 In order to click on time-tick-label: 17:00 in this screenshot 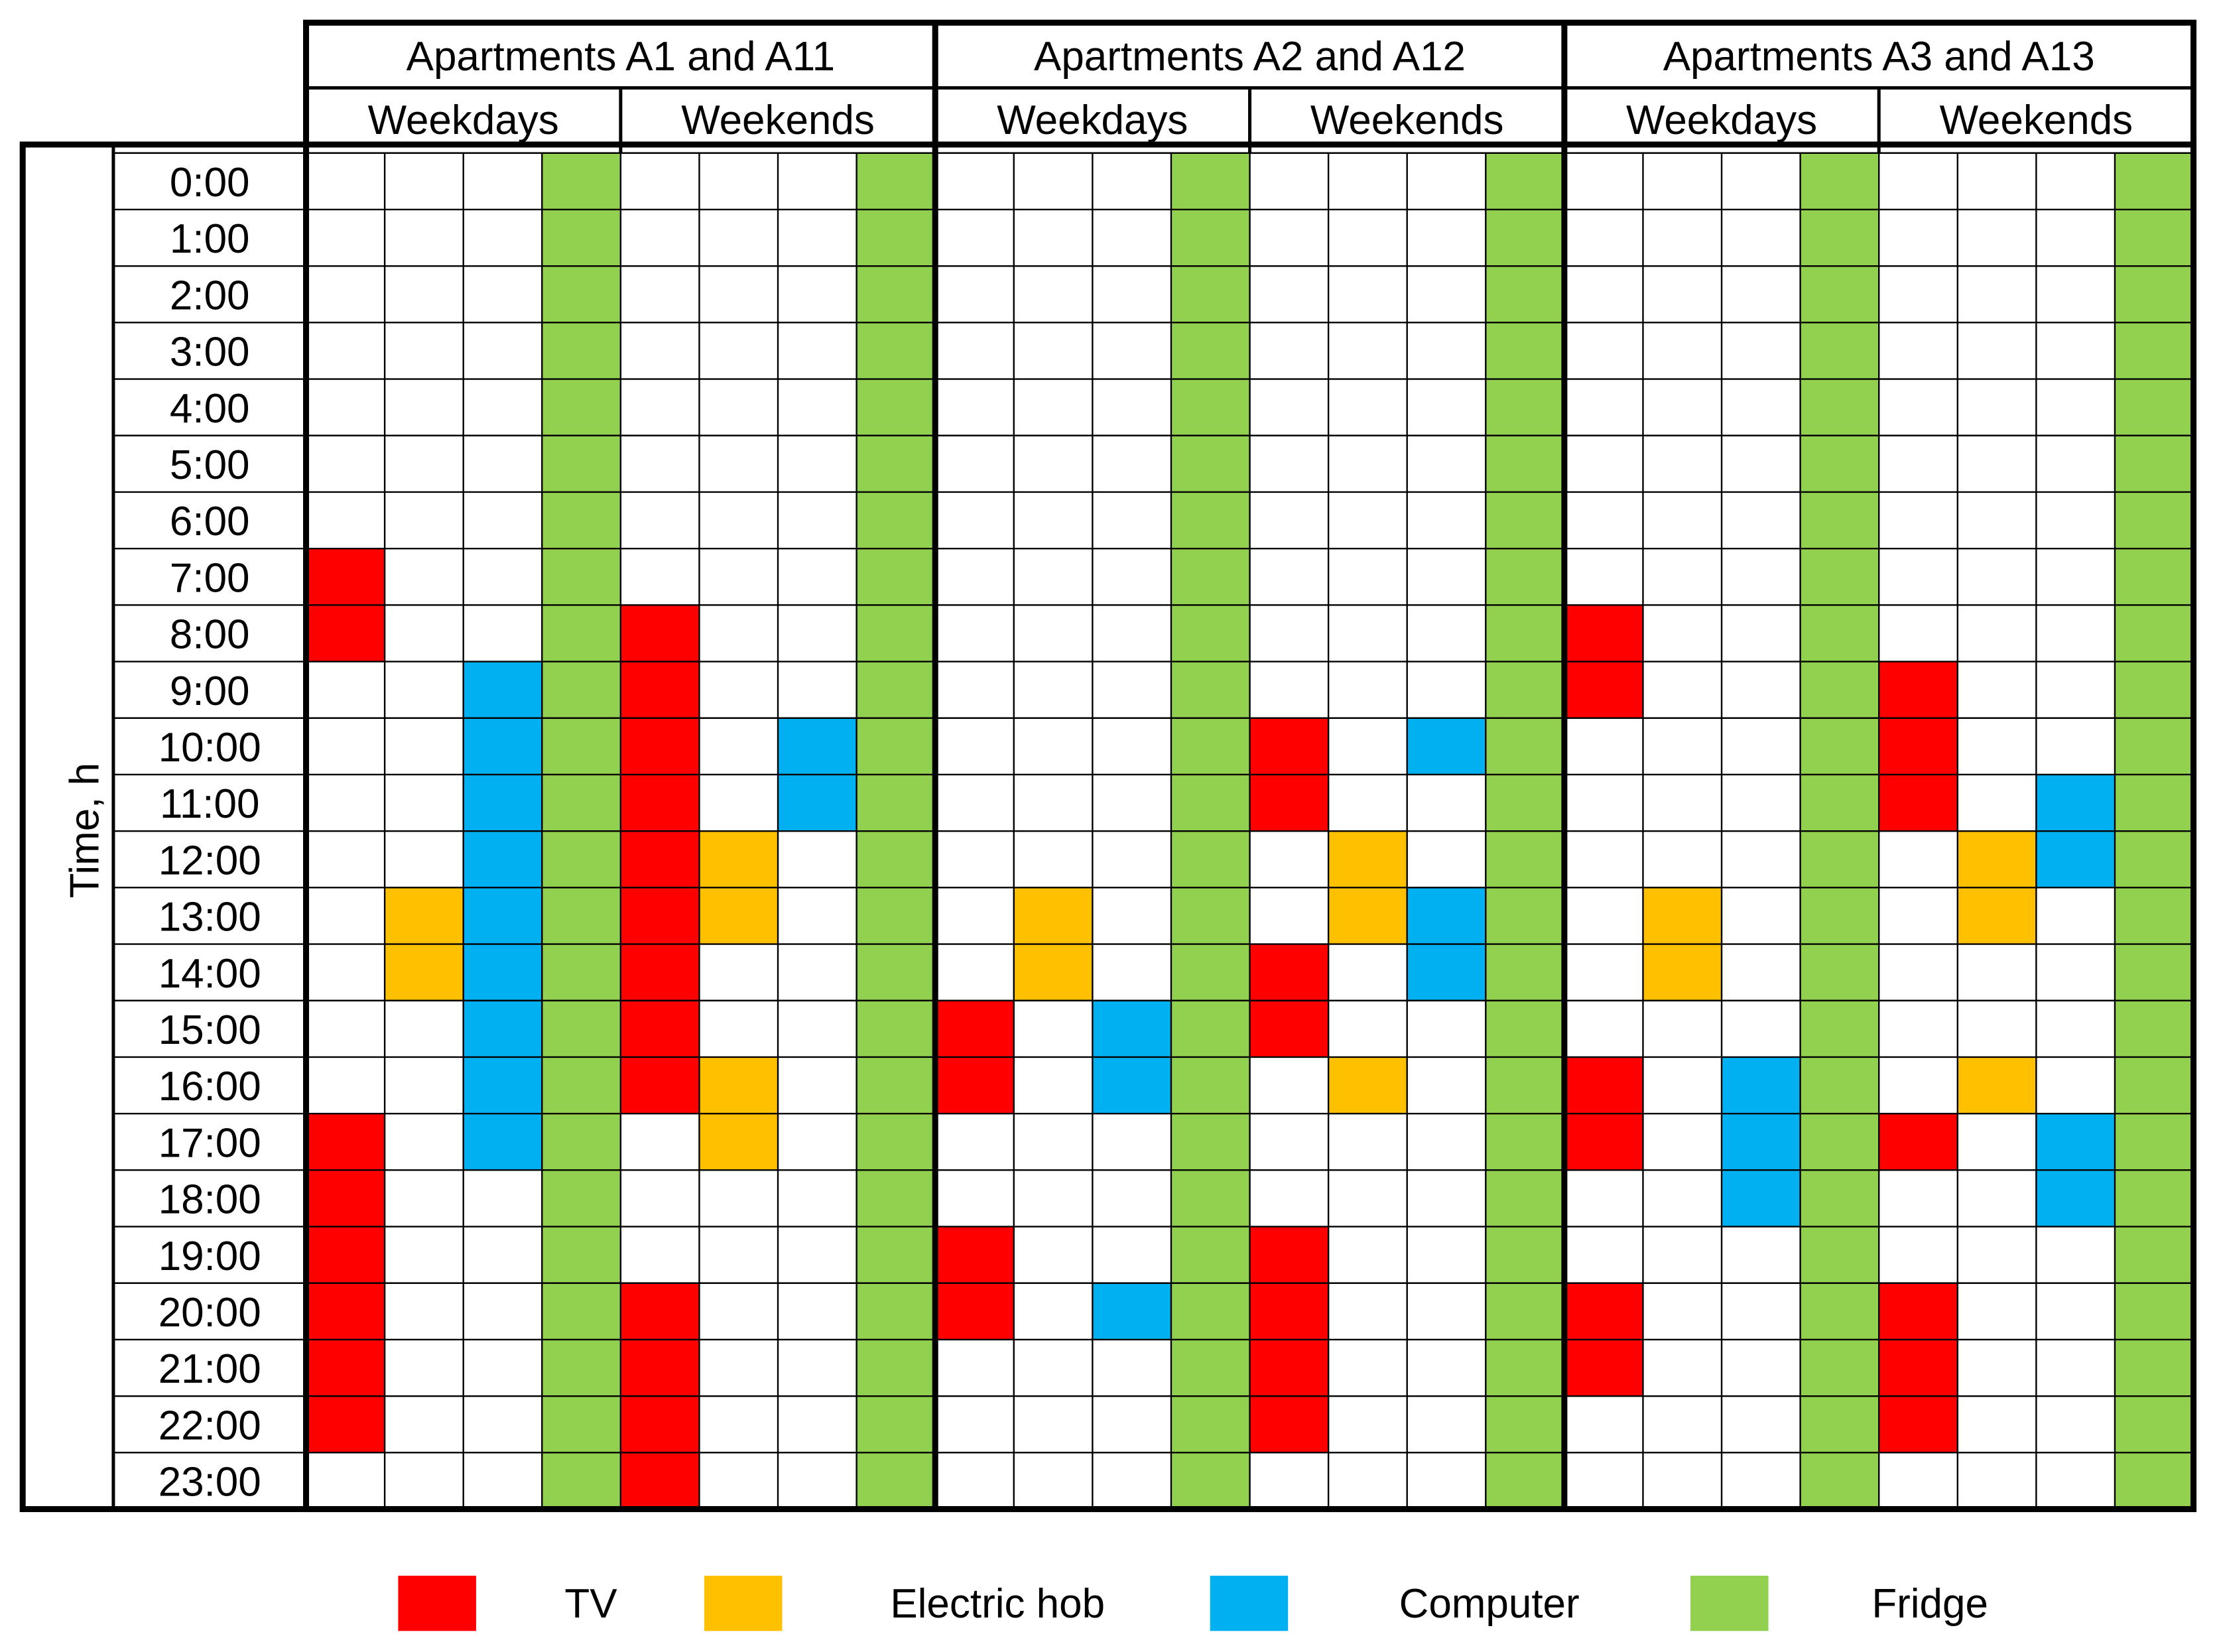, I will do `click(209, 1143)`.